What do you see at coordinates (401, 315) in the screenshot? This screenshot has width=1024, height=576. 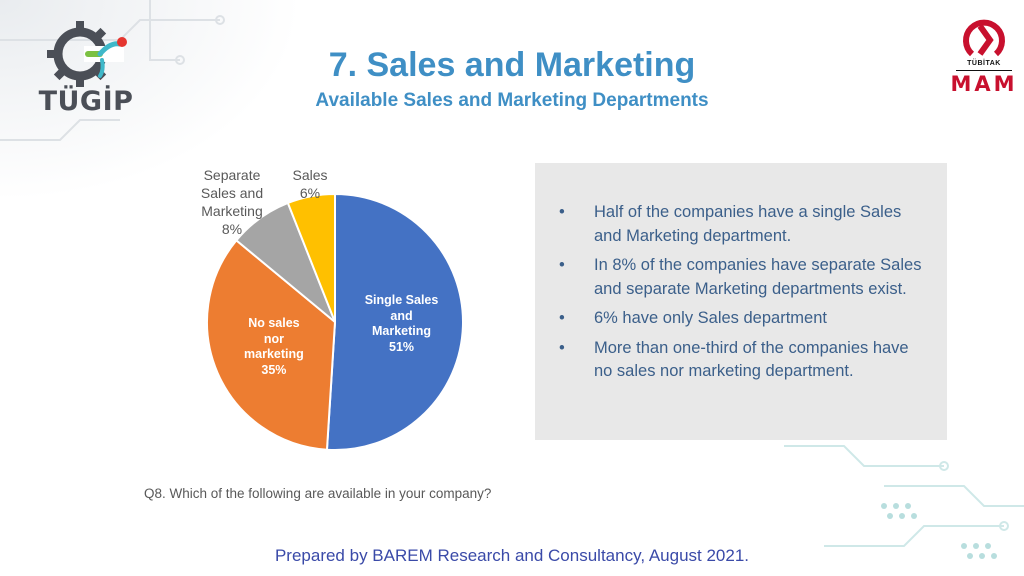 I see `pie-label-line: and` at bounding box center [401, 315].